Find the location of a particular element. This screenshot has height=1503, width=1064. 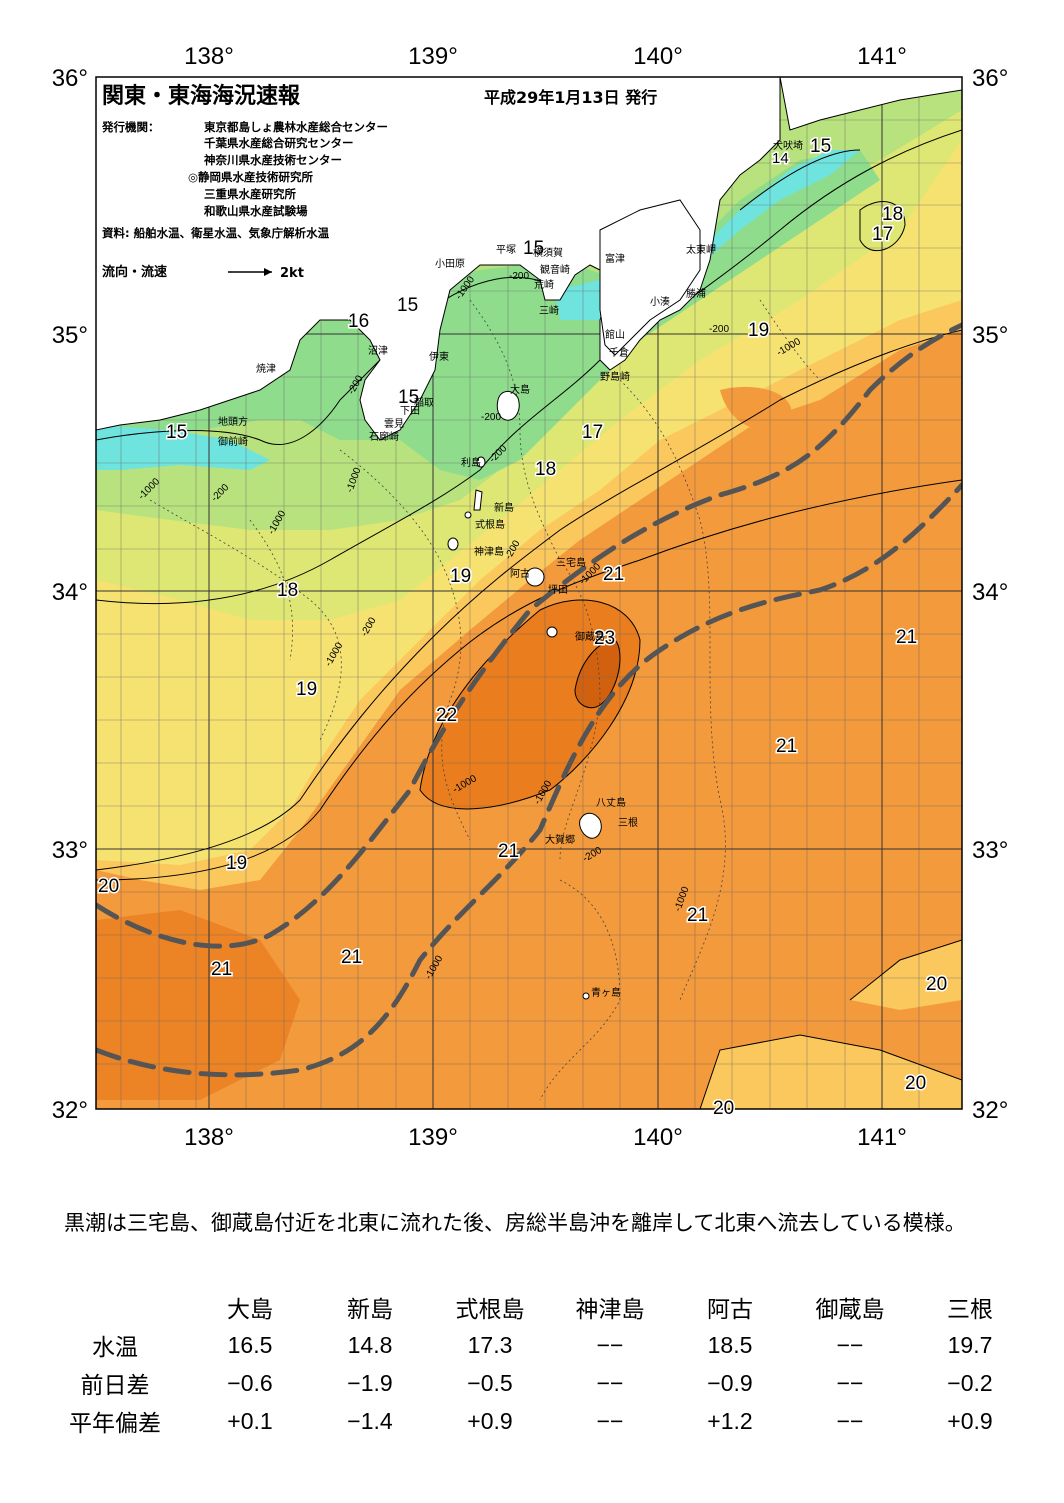

map-title: 関東・東海海況速報 is located at coordinates (201, 96).